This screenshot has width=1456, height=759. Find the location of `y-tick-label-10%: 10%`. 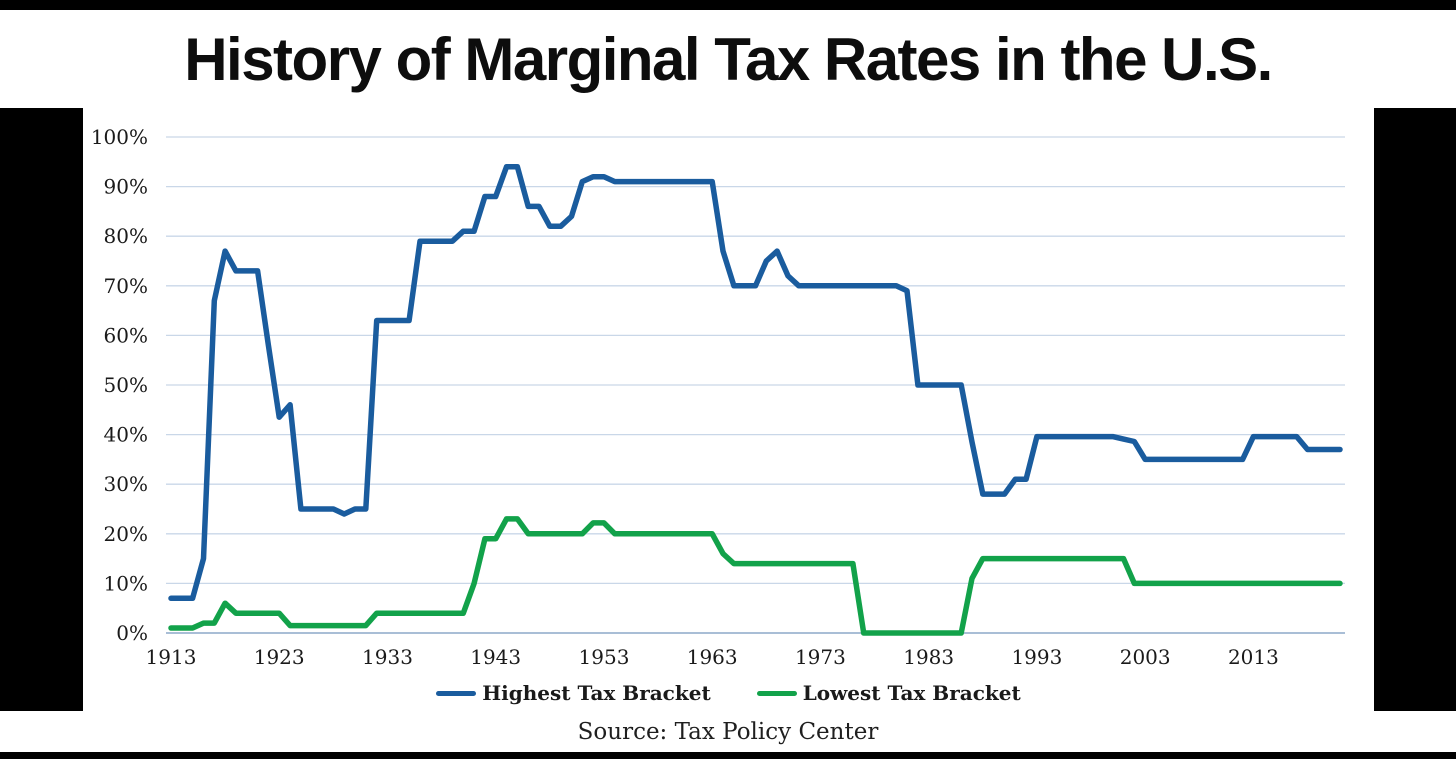

y-tick-label-10%: 10% is located at coordinates (126, 583).